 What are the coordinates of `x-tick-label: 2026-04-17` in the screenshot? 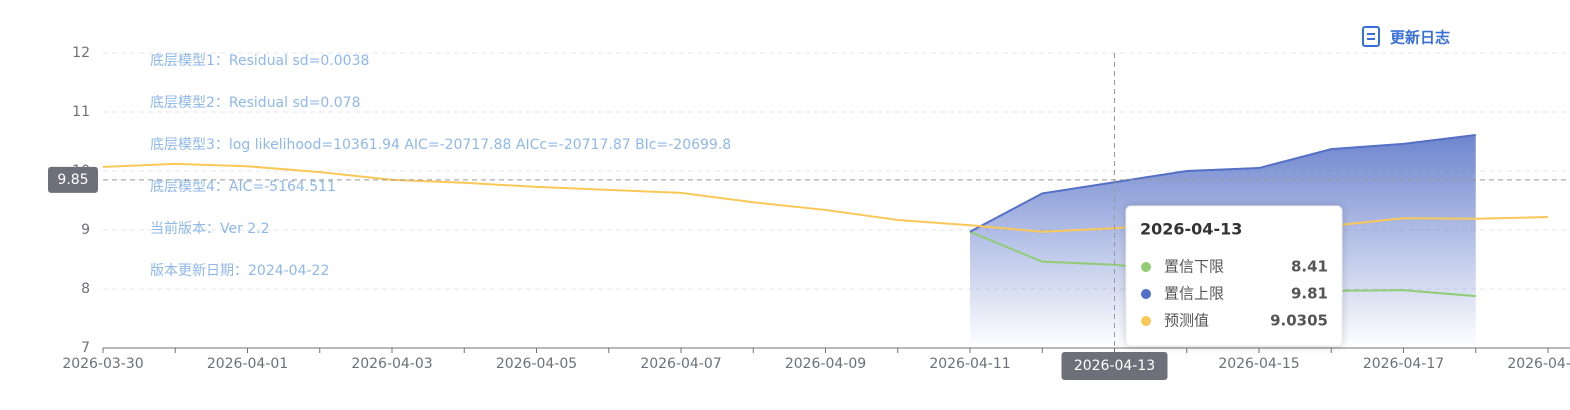 It's located at (1403, 364).